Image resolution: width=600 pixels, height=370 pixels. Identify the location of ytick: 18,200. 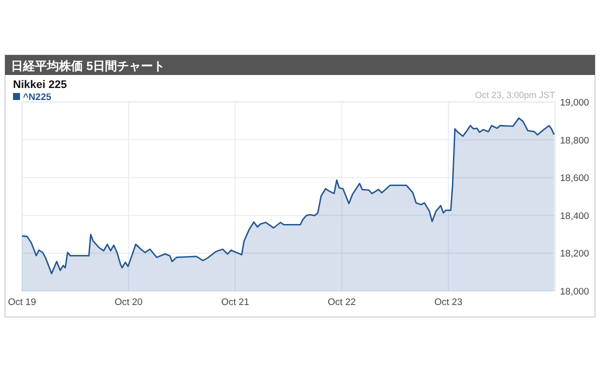
(575, 254).